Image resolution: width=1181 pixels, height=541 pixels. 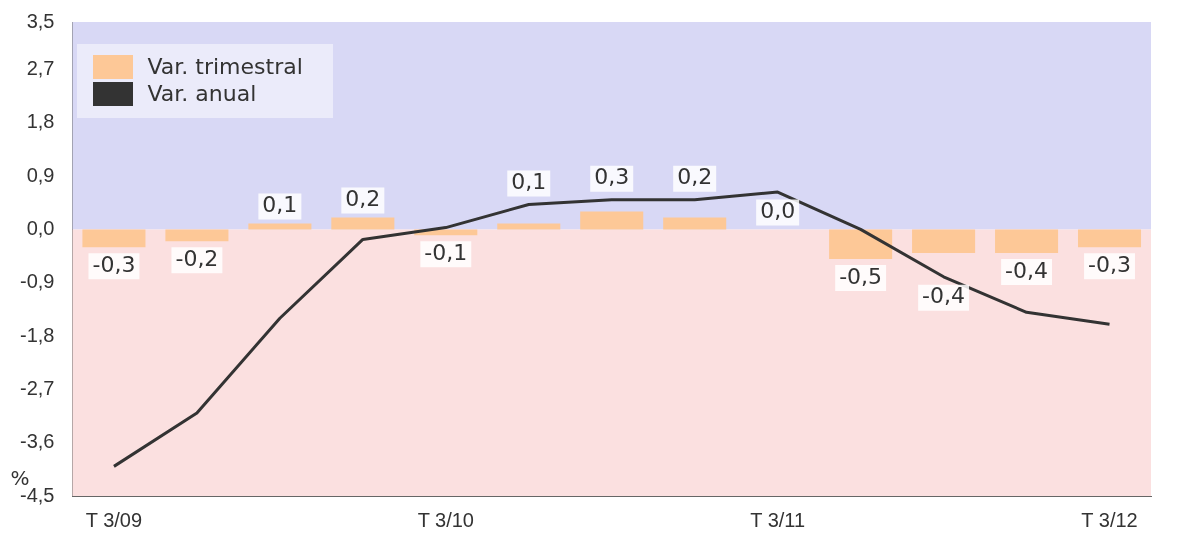 What do you see at coordinates (197, 258) in the screenshot?
I see `data-label: -0,2` at bounding box center [197, 258].